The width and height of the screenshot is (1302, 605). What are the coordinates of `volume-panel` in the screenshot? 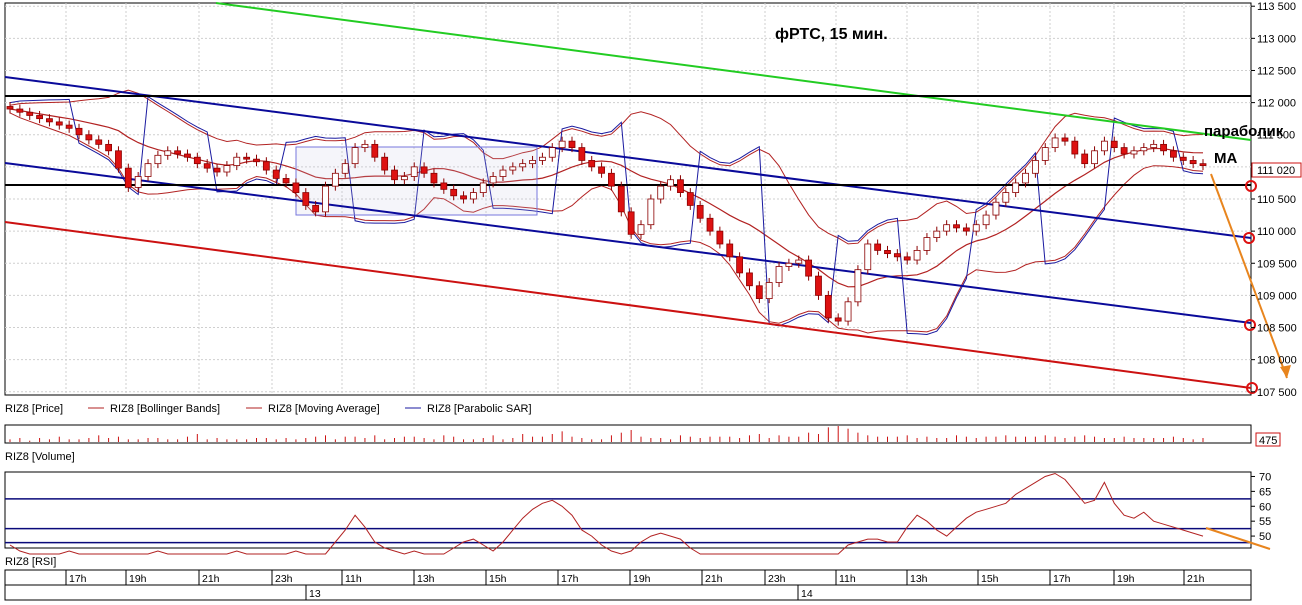 It's located at (628, 434).